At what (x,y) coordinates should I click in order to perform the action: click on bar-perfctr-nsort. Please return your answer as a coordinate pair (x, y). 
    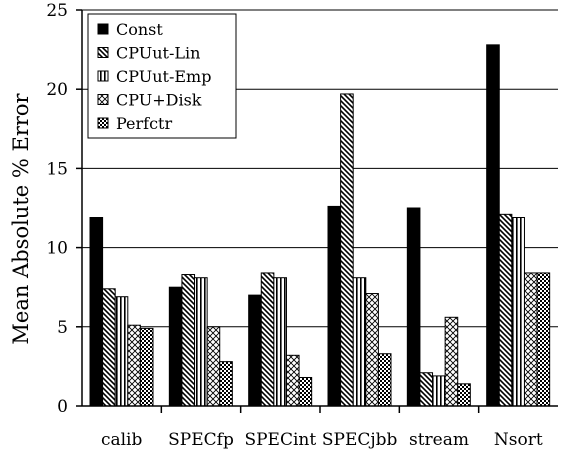
    Looking at the image, I should click on (543, 339).